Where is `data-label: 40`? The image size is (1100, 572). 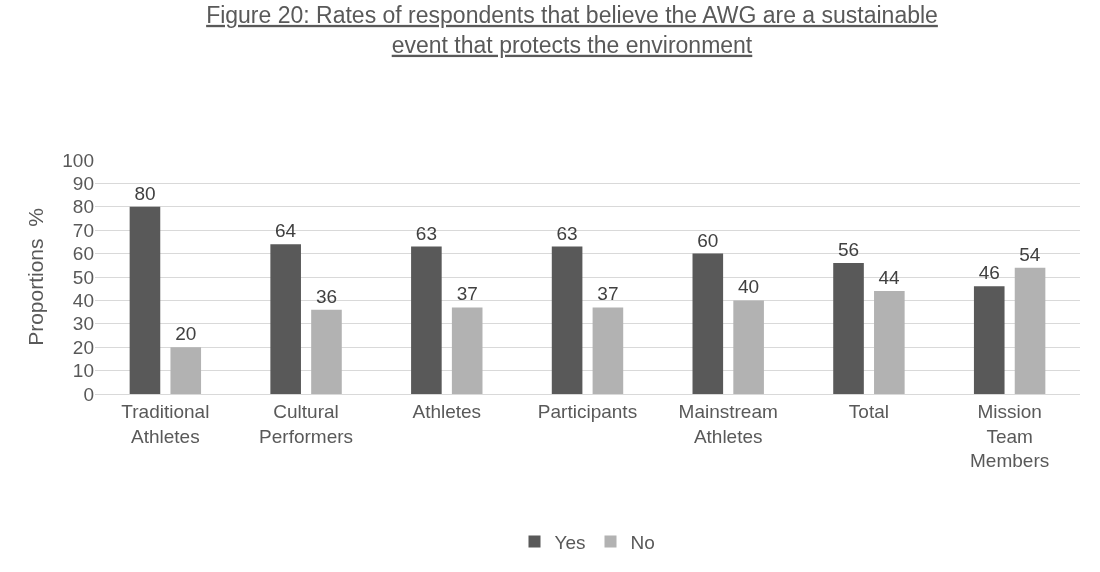
data-label: 40 is located at coordinates (749, 287).